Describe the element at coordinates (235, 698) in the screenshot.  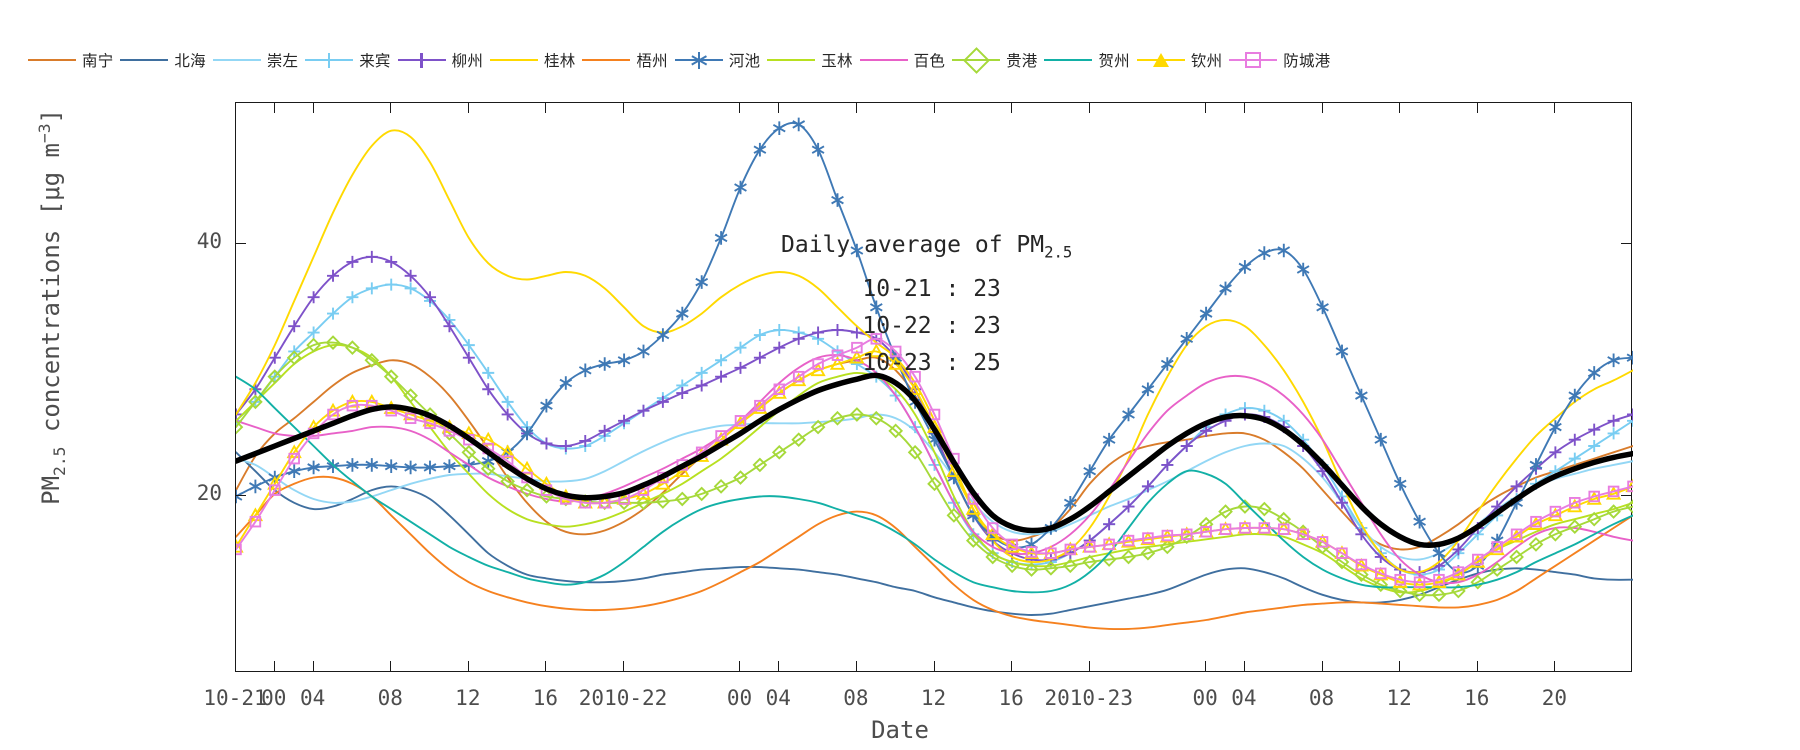
I see `x-axis-tick-label: 10-21` at that location.